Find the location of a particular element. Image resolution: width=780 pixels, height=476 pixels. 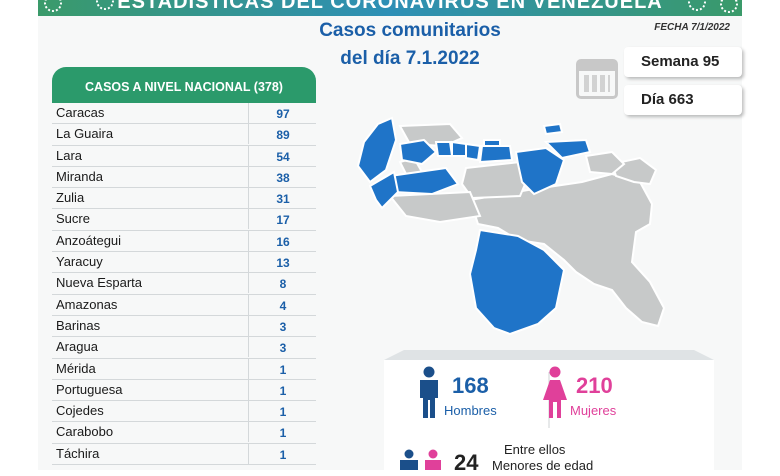

map-state-amazonas is located at coordinates (517, 282).